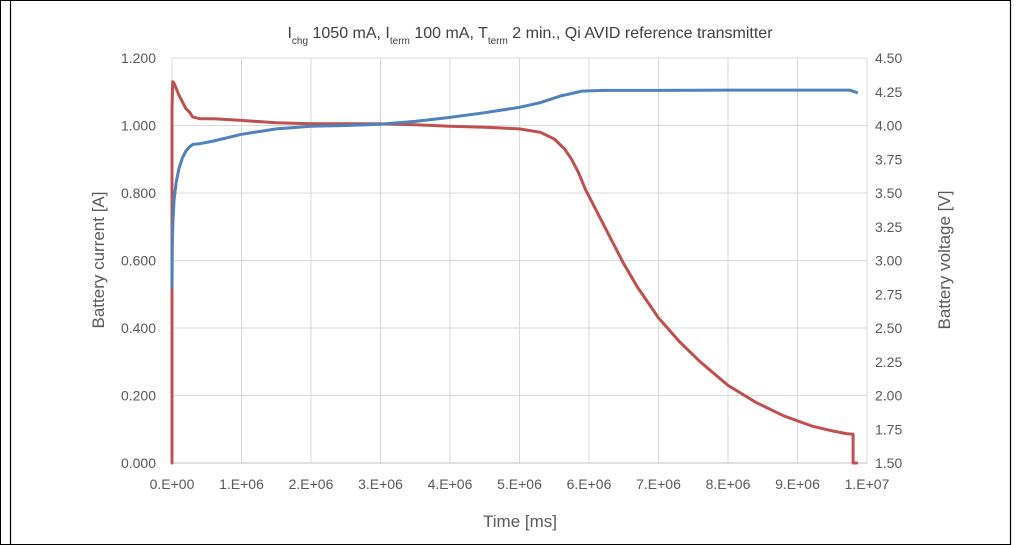 The width and height of the screenshot is (1022, 545). What do you see at coordinates (172, 484) in the screenshot?
I see `x-tick-label: 0.E+00` at bounding box center [172, 484].